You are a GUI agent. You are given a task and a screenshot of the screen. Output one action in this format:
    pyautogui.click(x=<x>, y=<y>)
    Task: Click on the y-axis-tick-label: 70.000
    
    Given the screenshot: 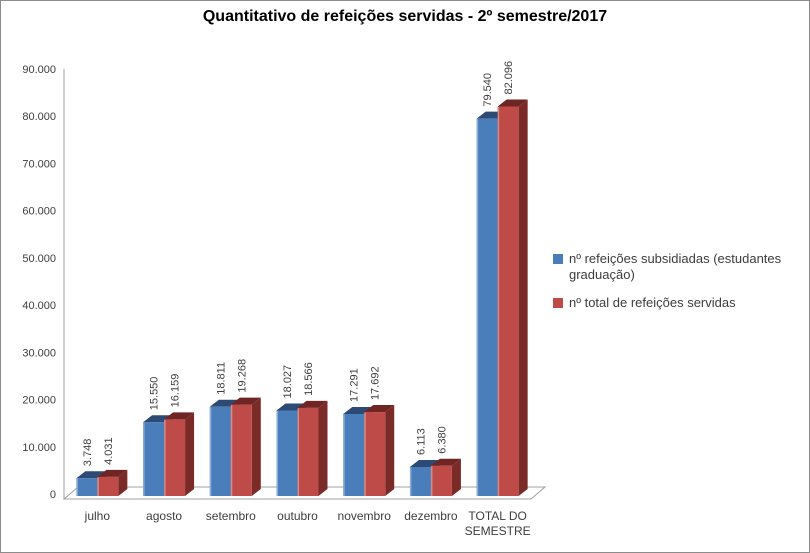 What is the action you would take?
    pyautogui.click(x=39, y=164)
    